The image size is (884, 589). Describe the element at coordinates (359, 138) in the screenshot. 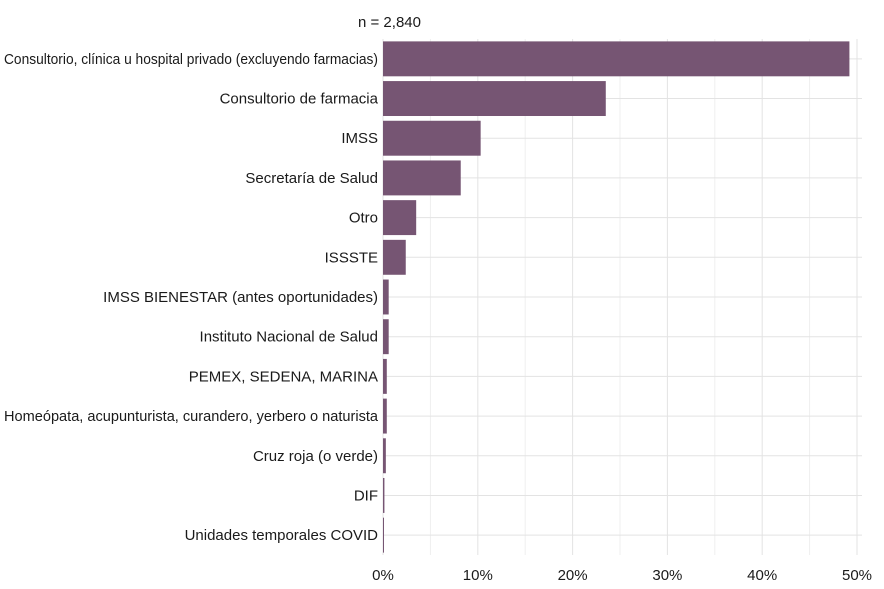

I see `category-label: IMSS` at that location.